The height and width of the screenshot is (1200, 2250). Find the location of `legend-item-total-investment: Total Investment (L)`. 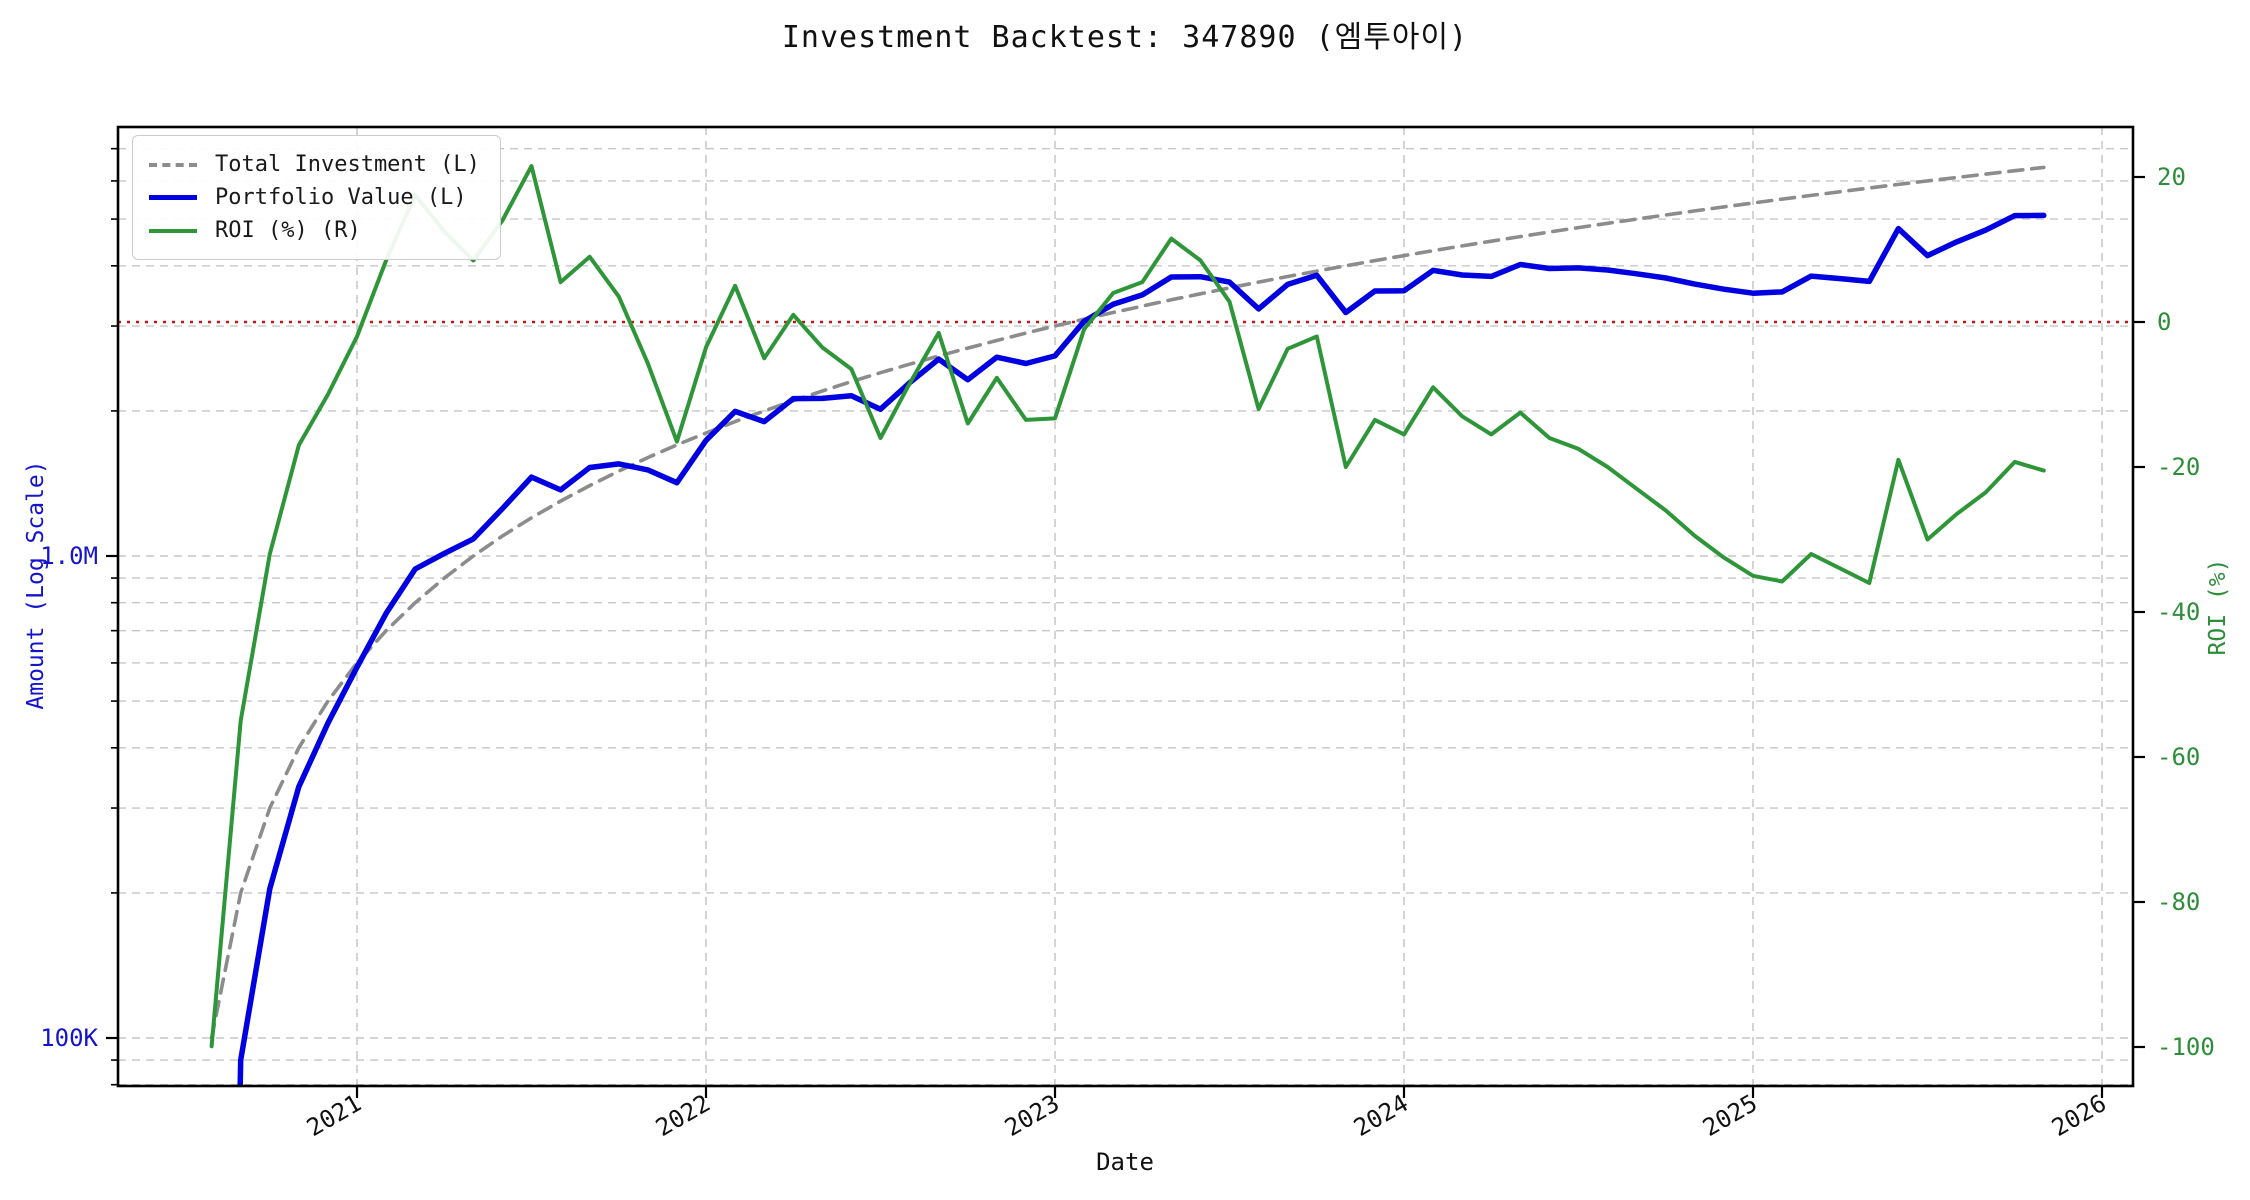

legend-item-total-investment: Total Investment (L) is located at coordinates (314, 164).